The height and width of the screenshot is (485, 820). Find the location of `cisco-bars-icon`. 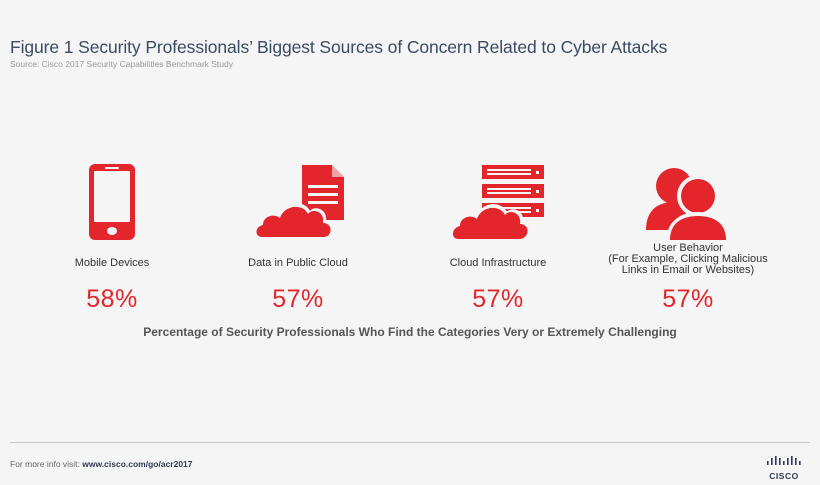

cisco-bars-icon is located at coordinates (784, 460).